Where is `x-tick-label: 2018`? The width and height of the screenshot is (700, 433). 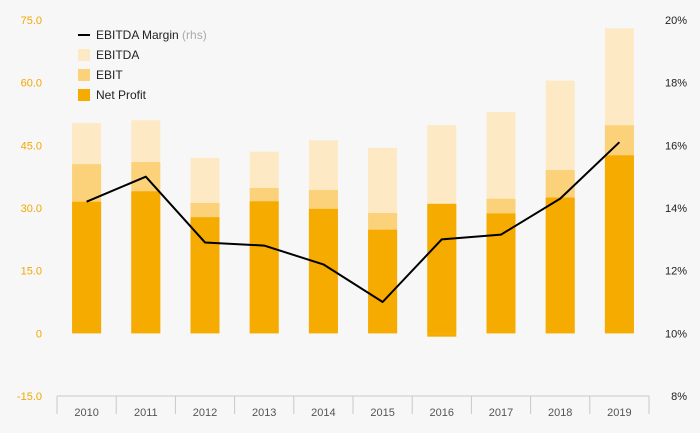 x-tick-label: 2018 is located at coordinates (560, 413).